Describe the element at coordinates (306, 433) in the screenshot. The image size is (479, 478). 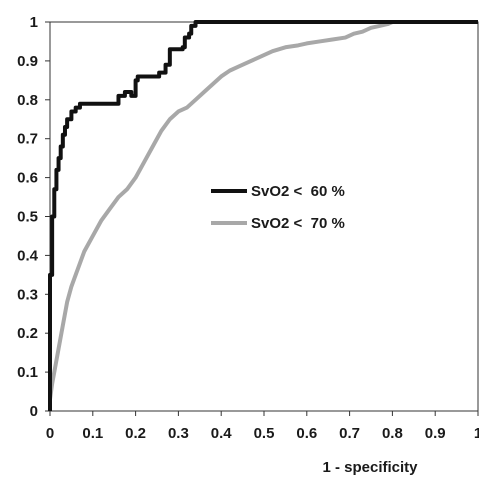
I see `x-tick-label: 0.6` at that location.